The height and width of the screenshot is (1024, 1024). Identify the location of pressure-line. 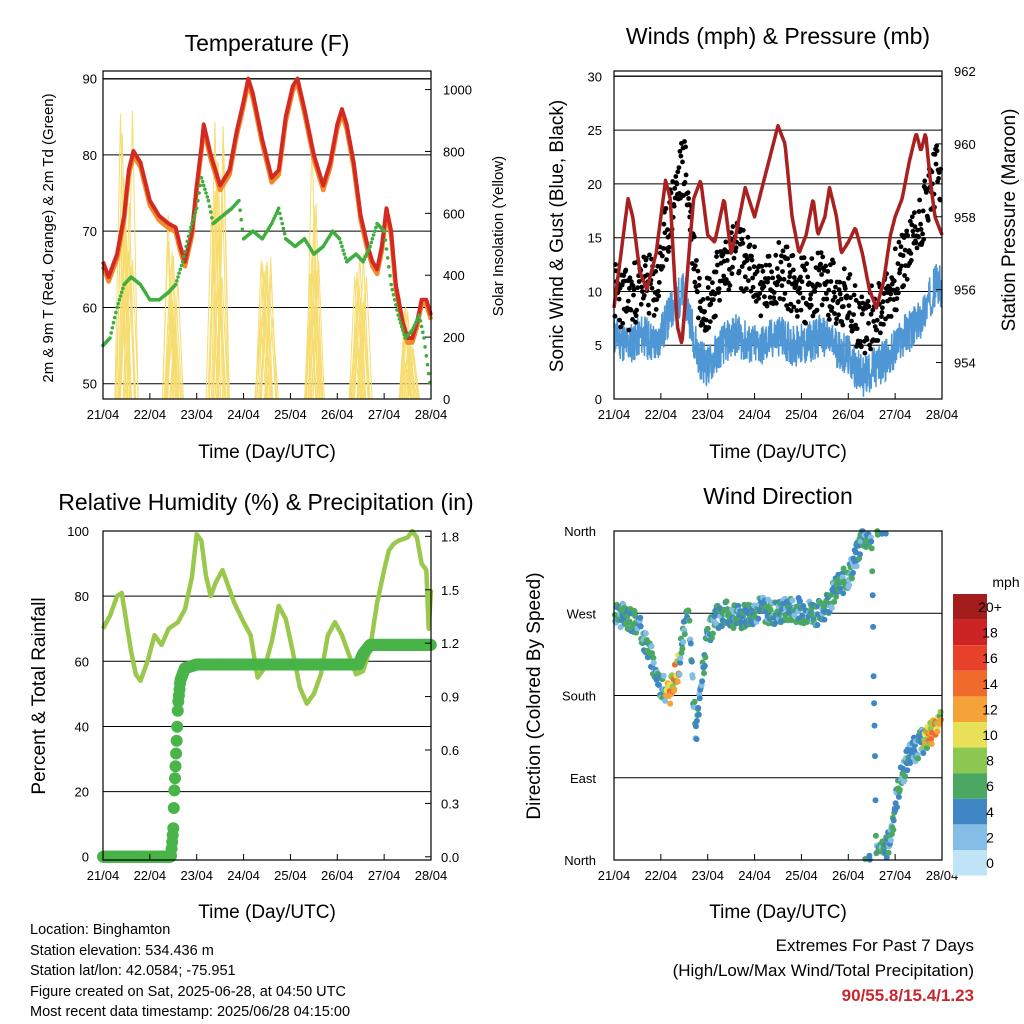
(778, 234).